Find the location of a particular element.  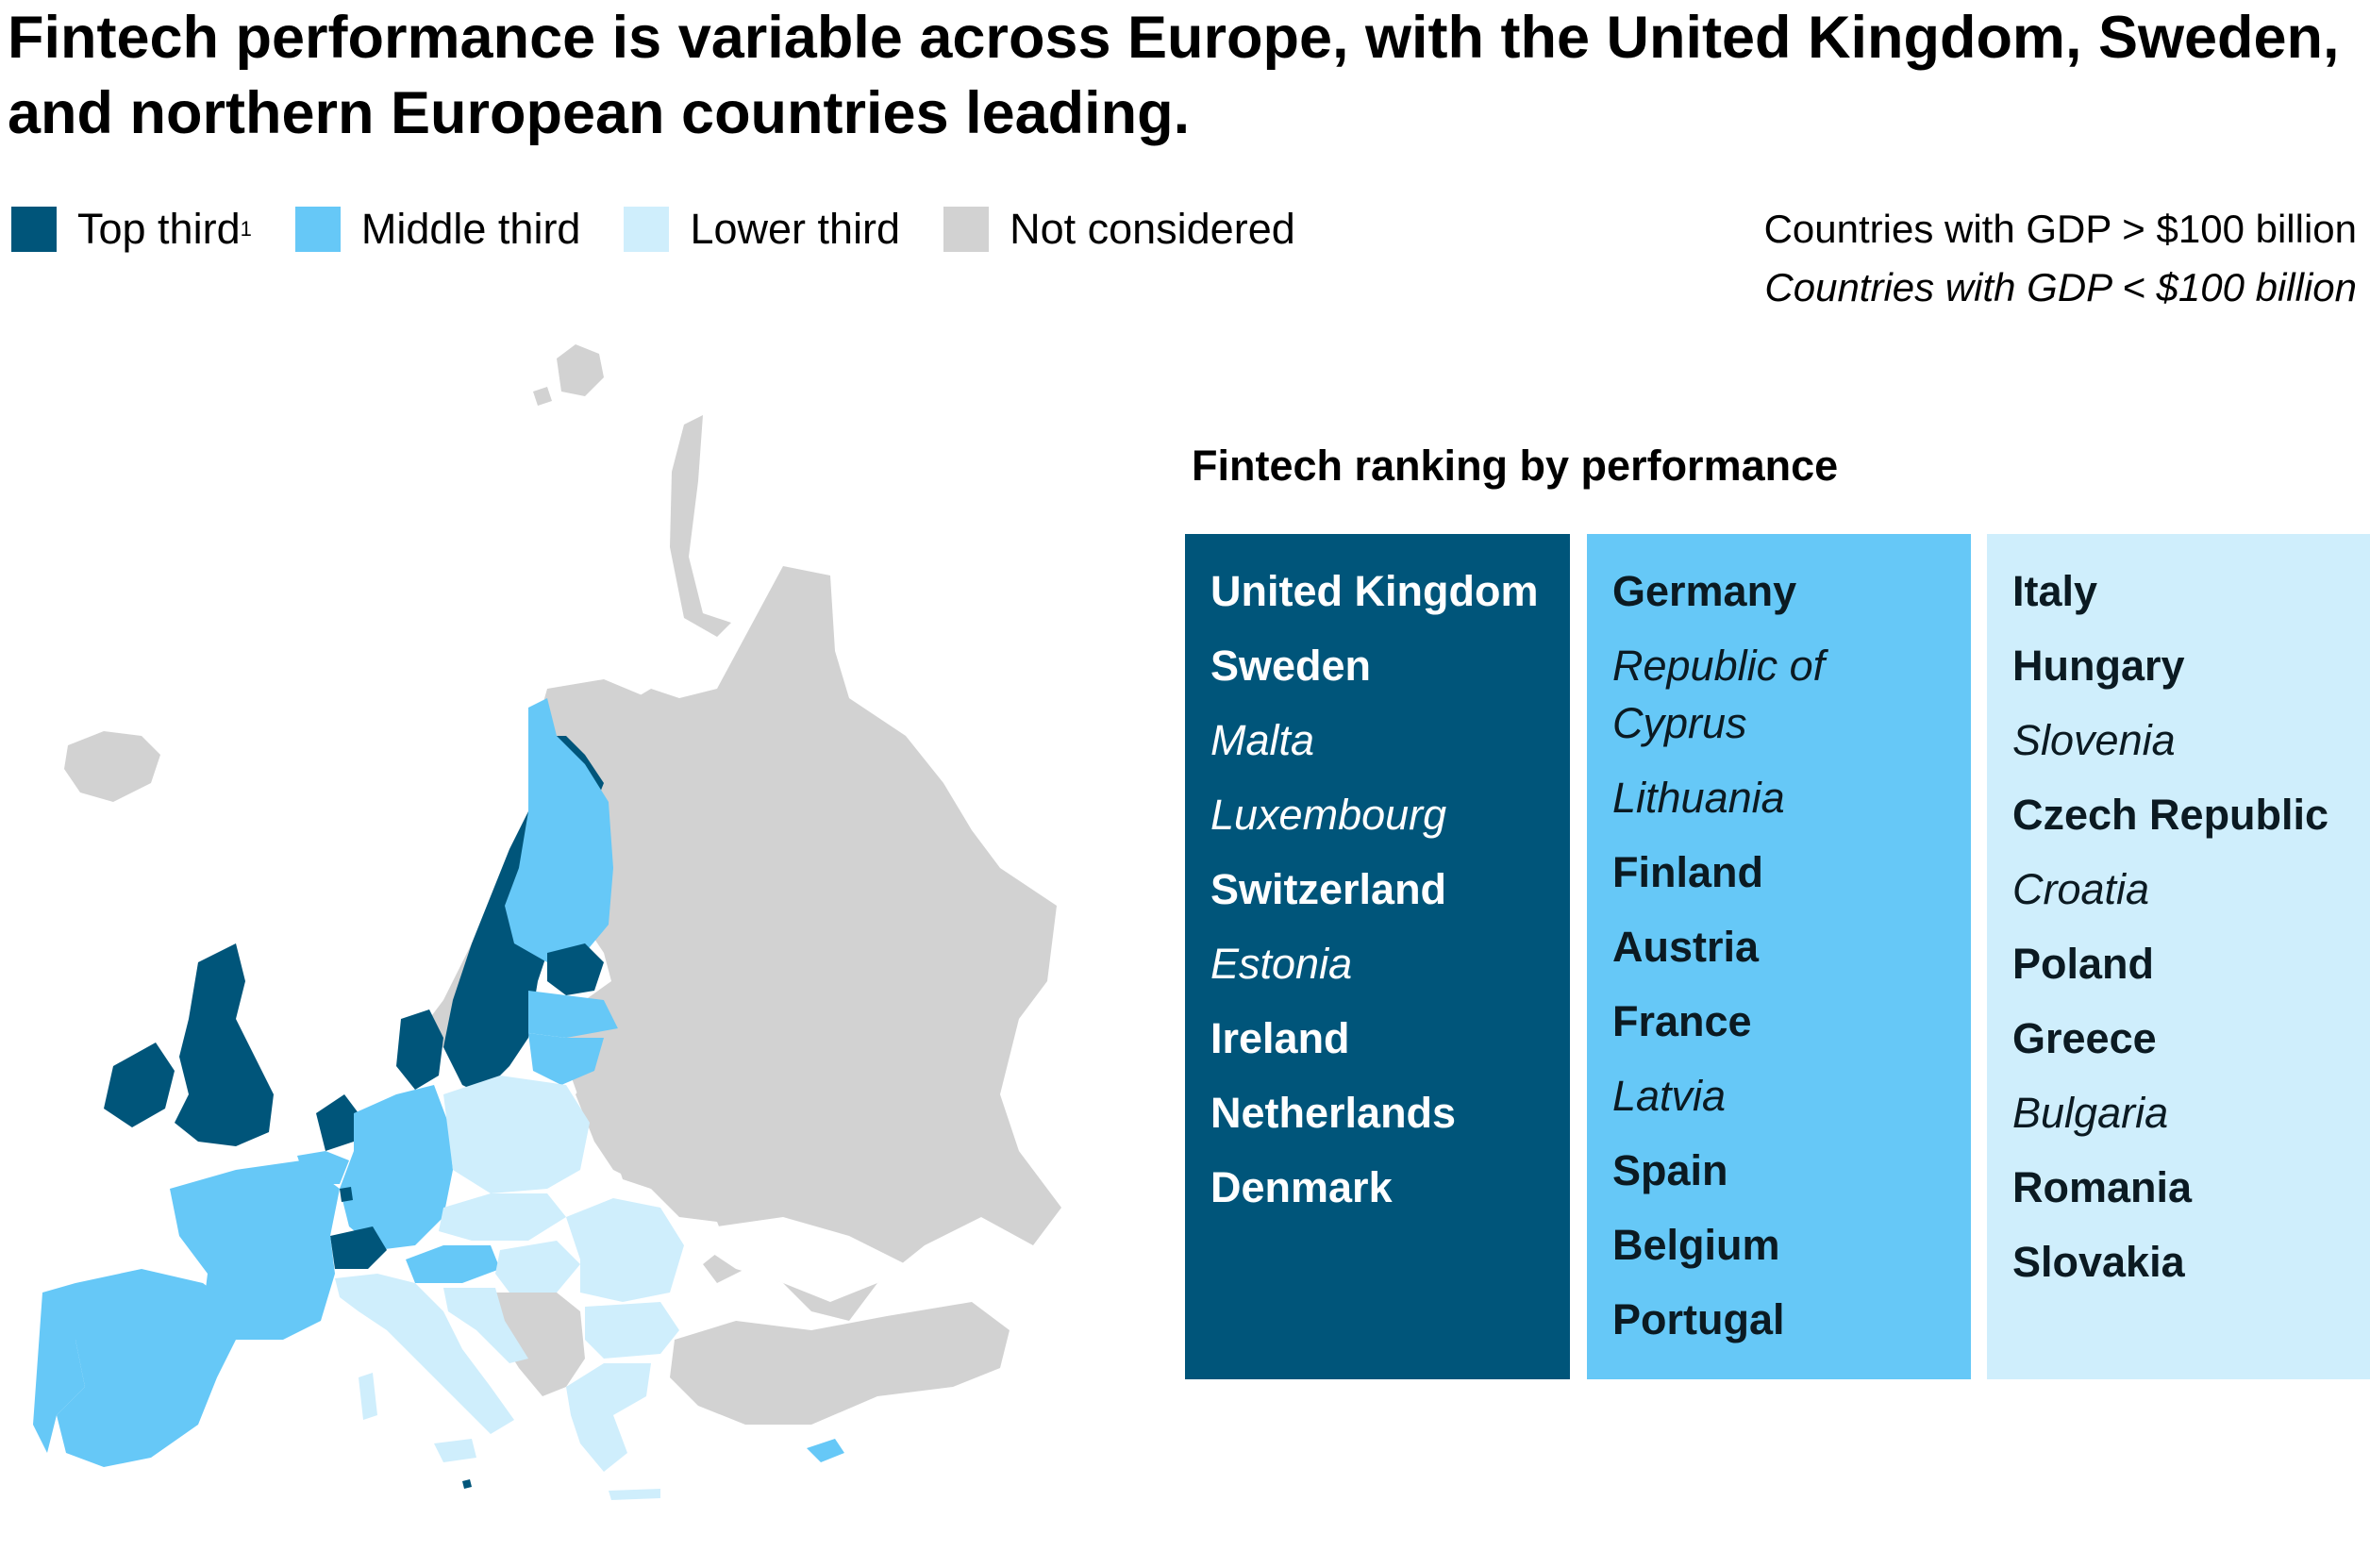

legend-swatch-lower is located at coordinates (647, 229).